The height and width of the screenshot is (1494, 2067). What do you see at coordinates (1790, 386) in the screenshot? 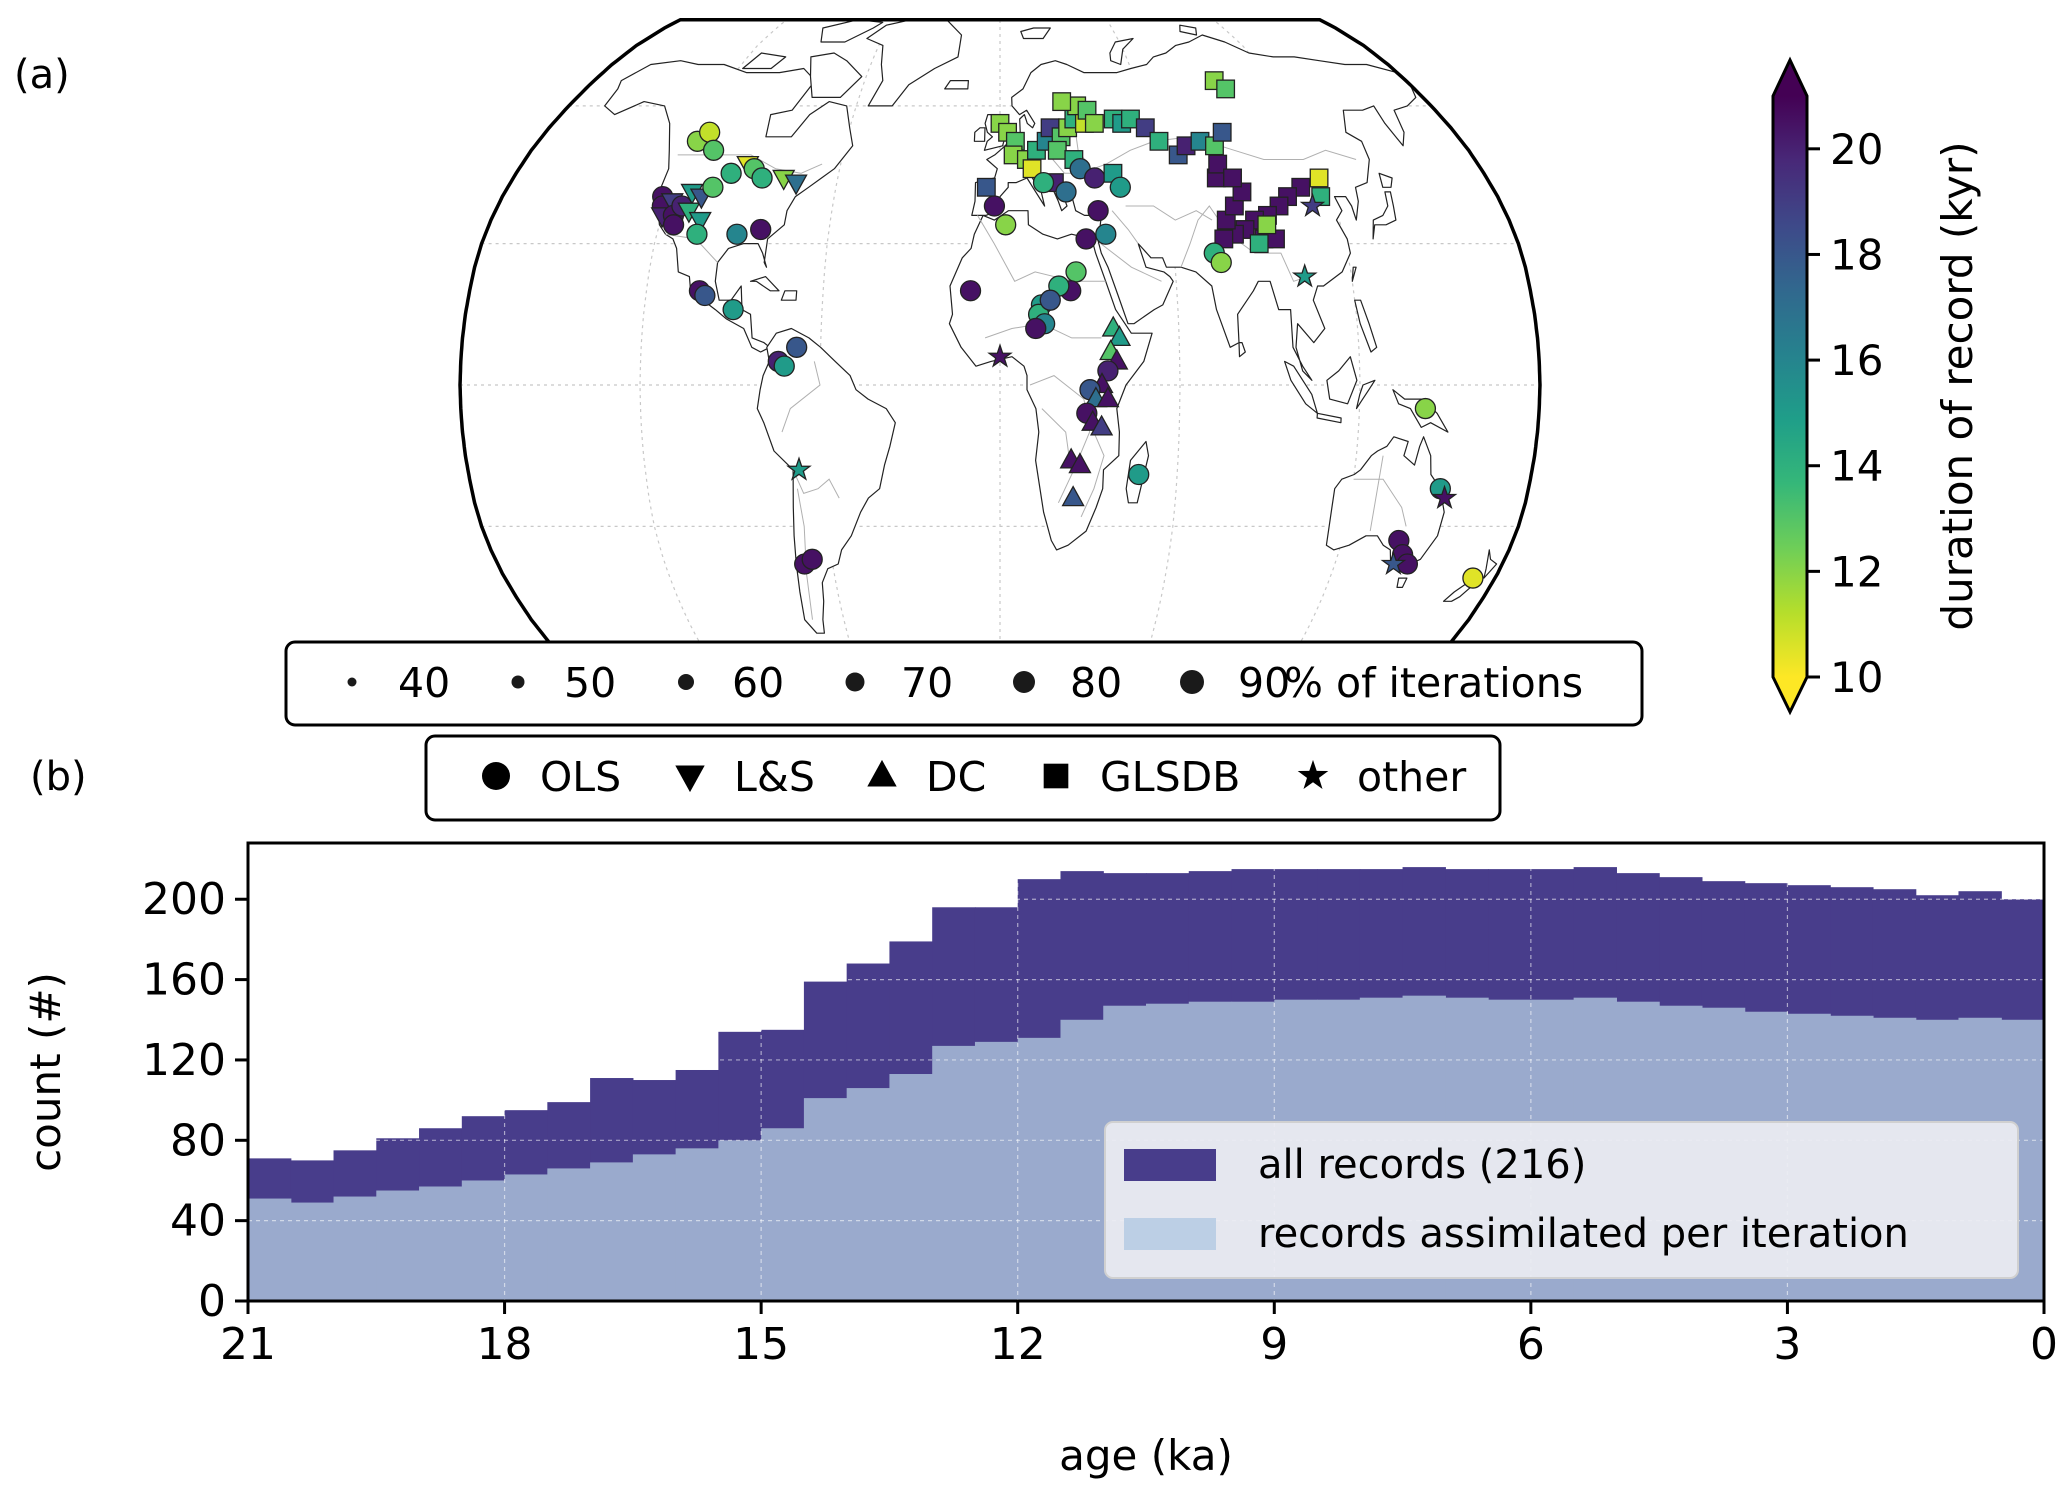
I see `colorbar-bar` at bounding box center [1790, 386].